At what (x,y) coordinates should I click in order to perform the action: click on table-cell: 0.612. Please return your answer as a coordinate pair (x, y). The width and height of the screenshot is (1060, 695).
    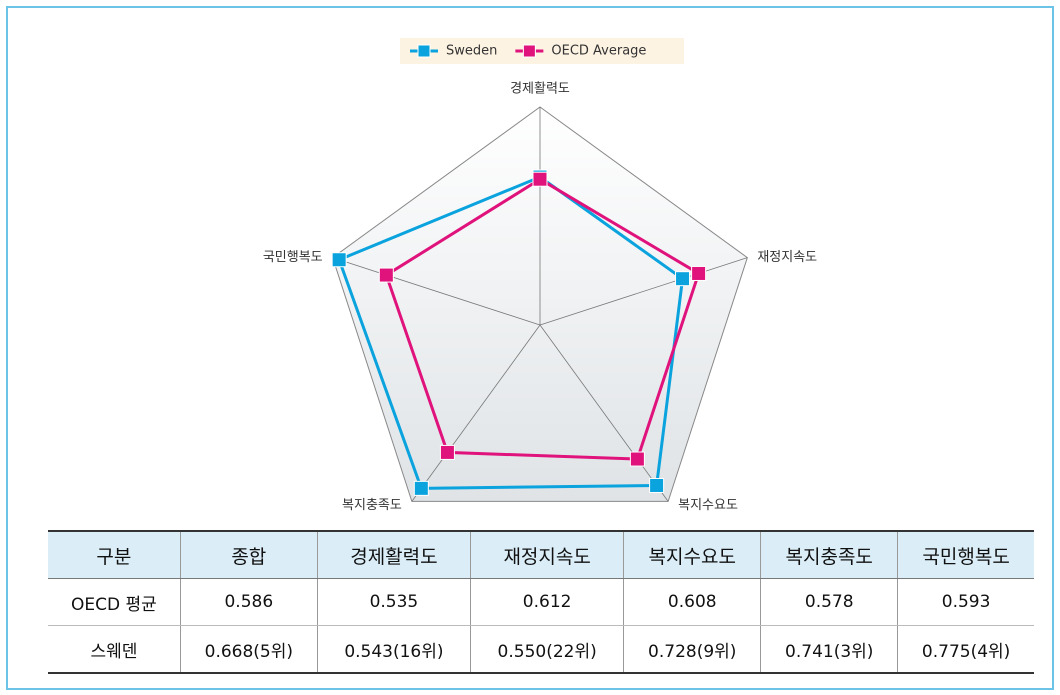
    Looking at the image, I should click on (547, 602).